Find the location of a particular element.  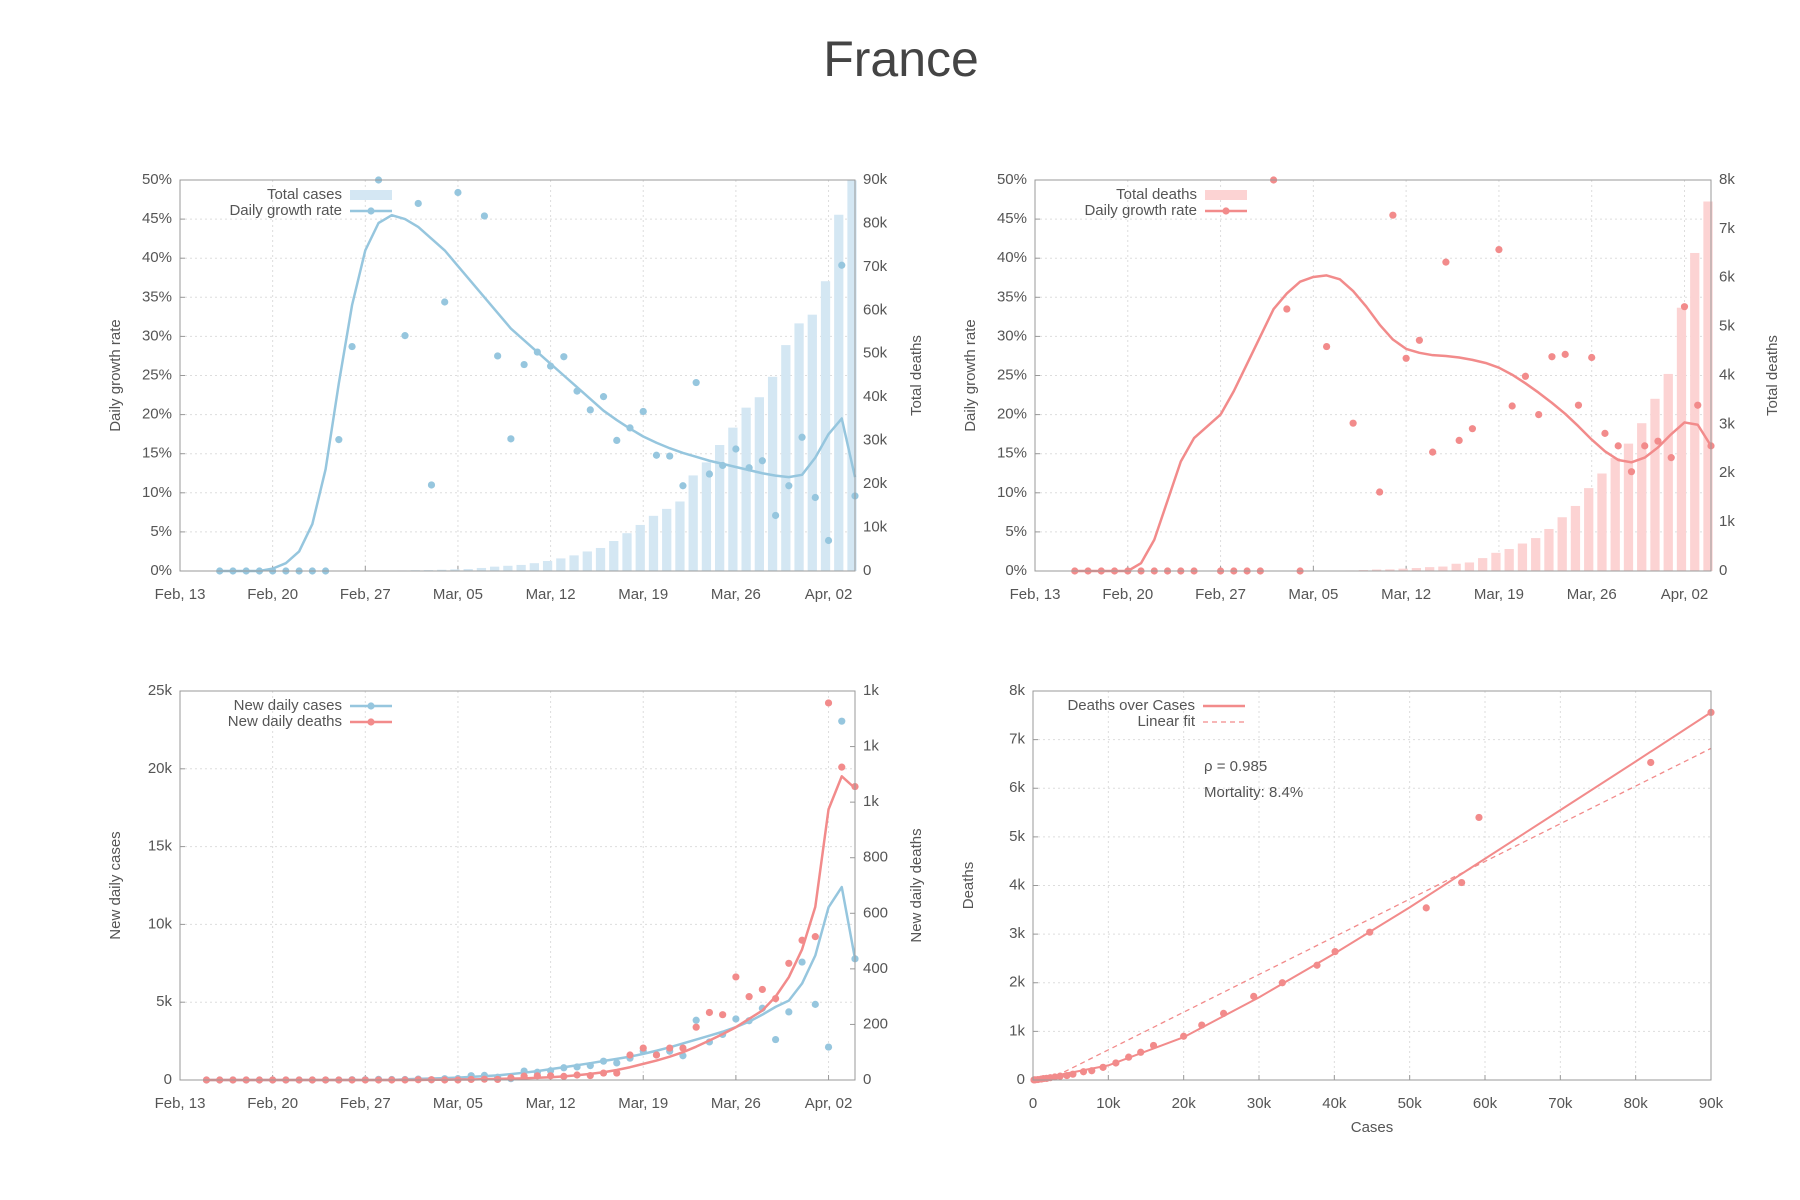

x-tick-label: 0 is located at coordinates (1033, 1103).